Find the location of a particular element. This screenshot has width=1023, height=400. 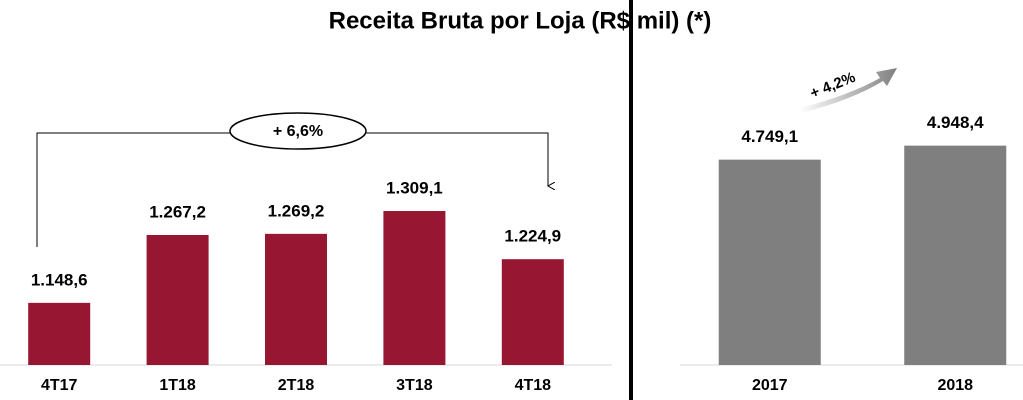

x-tick-label: 2T18 is located at coordinates (296, 385).